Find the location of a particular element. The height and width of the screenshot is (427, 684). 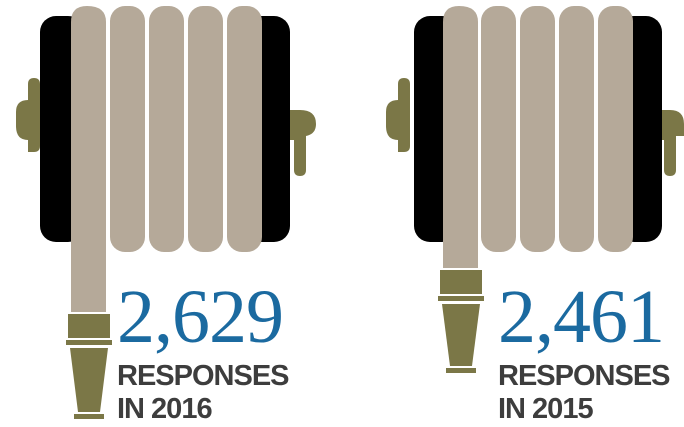

responses-2015-caption: RESPONSES IN 2015 is located at coordinates (584, 393).